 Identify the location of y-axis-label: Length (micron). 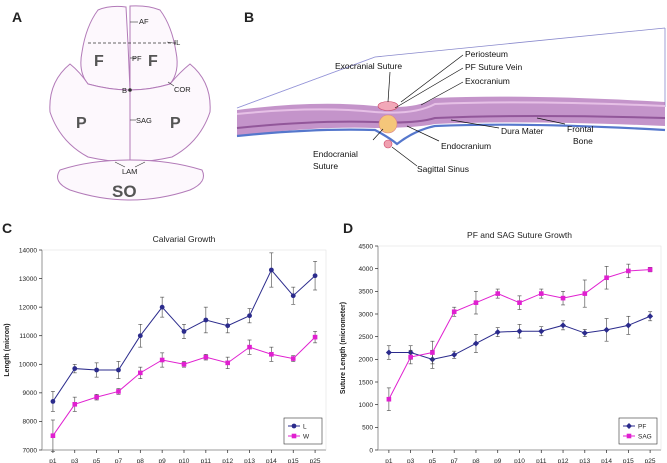
(7, 349).